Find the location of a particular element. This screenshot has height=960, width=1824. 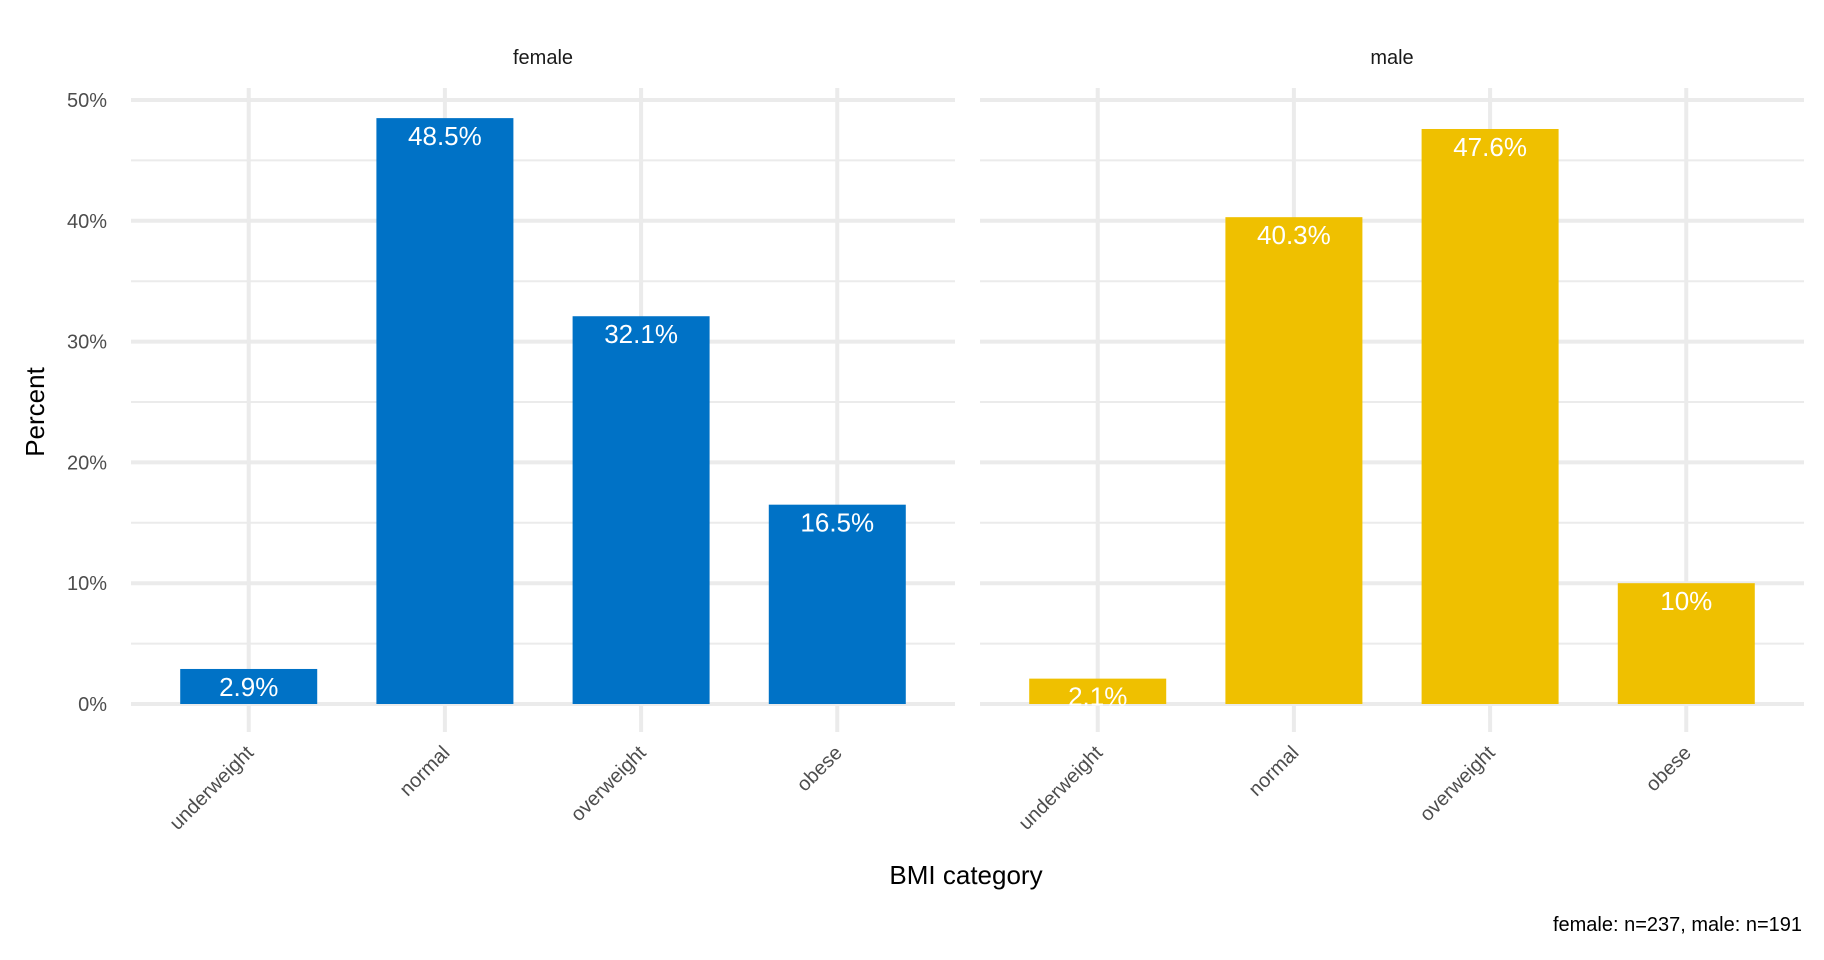

bar-male-underweight is located at coordinates (1098, 691).